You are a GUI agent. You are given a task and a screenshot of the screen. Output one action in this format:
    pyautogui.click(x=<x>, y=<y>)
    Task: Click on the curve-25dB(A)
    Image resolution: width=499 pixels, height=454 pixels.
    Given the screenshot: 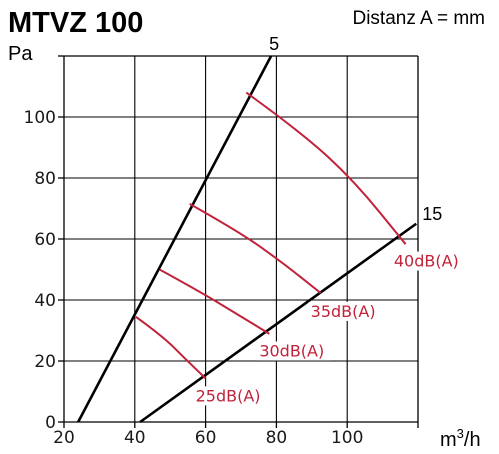 What is the action you would take?
    pyautogui.click(x=171, y=347)
    